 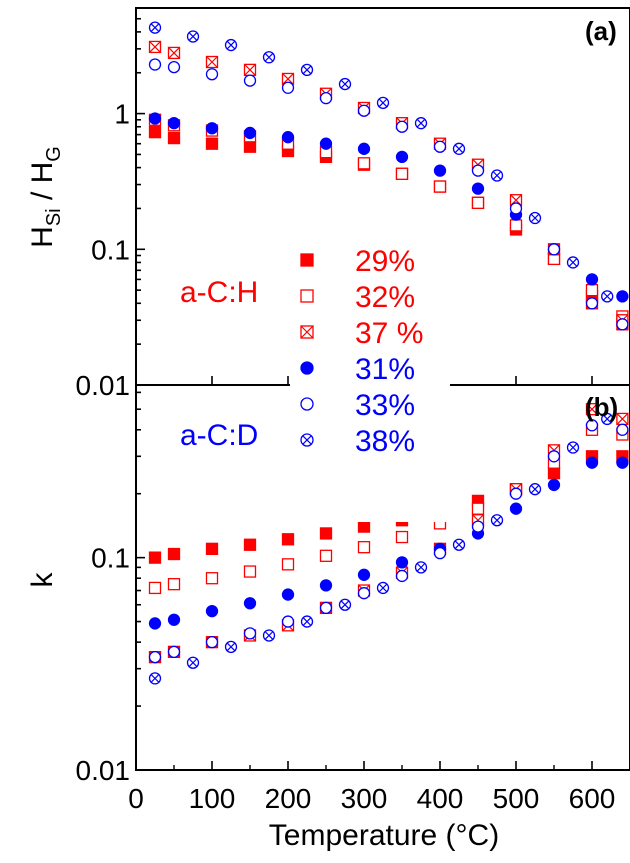 I want to click on panel-b-x-ticks: 0 100 200 300 400 500 600, so click(x=371, y=787).